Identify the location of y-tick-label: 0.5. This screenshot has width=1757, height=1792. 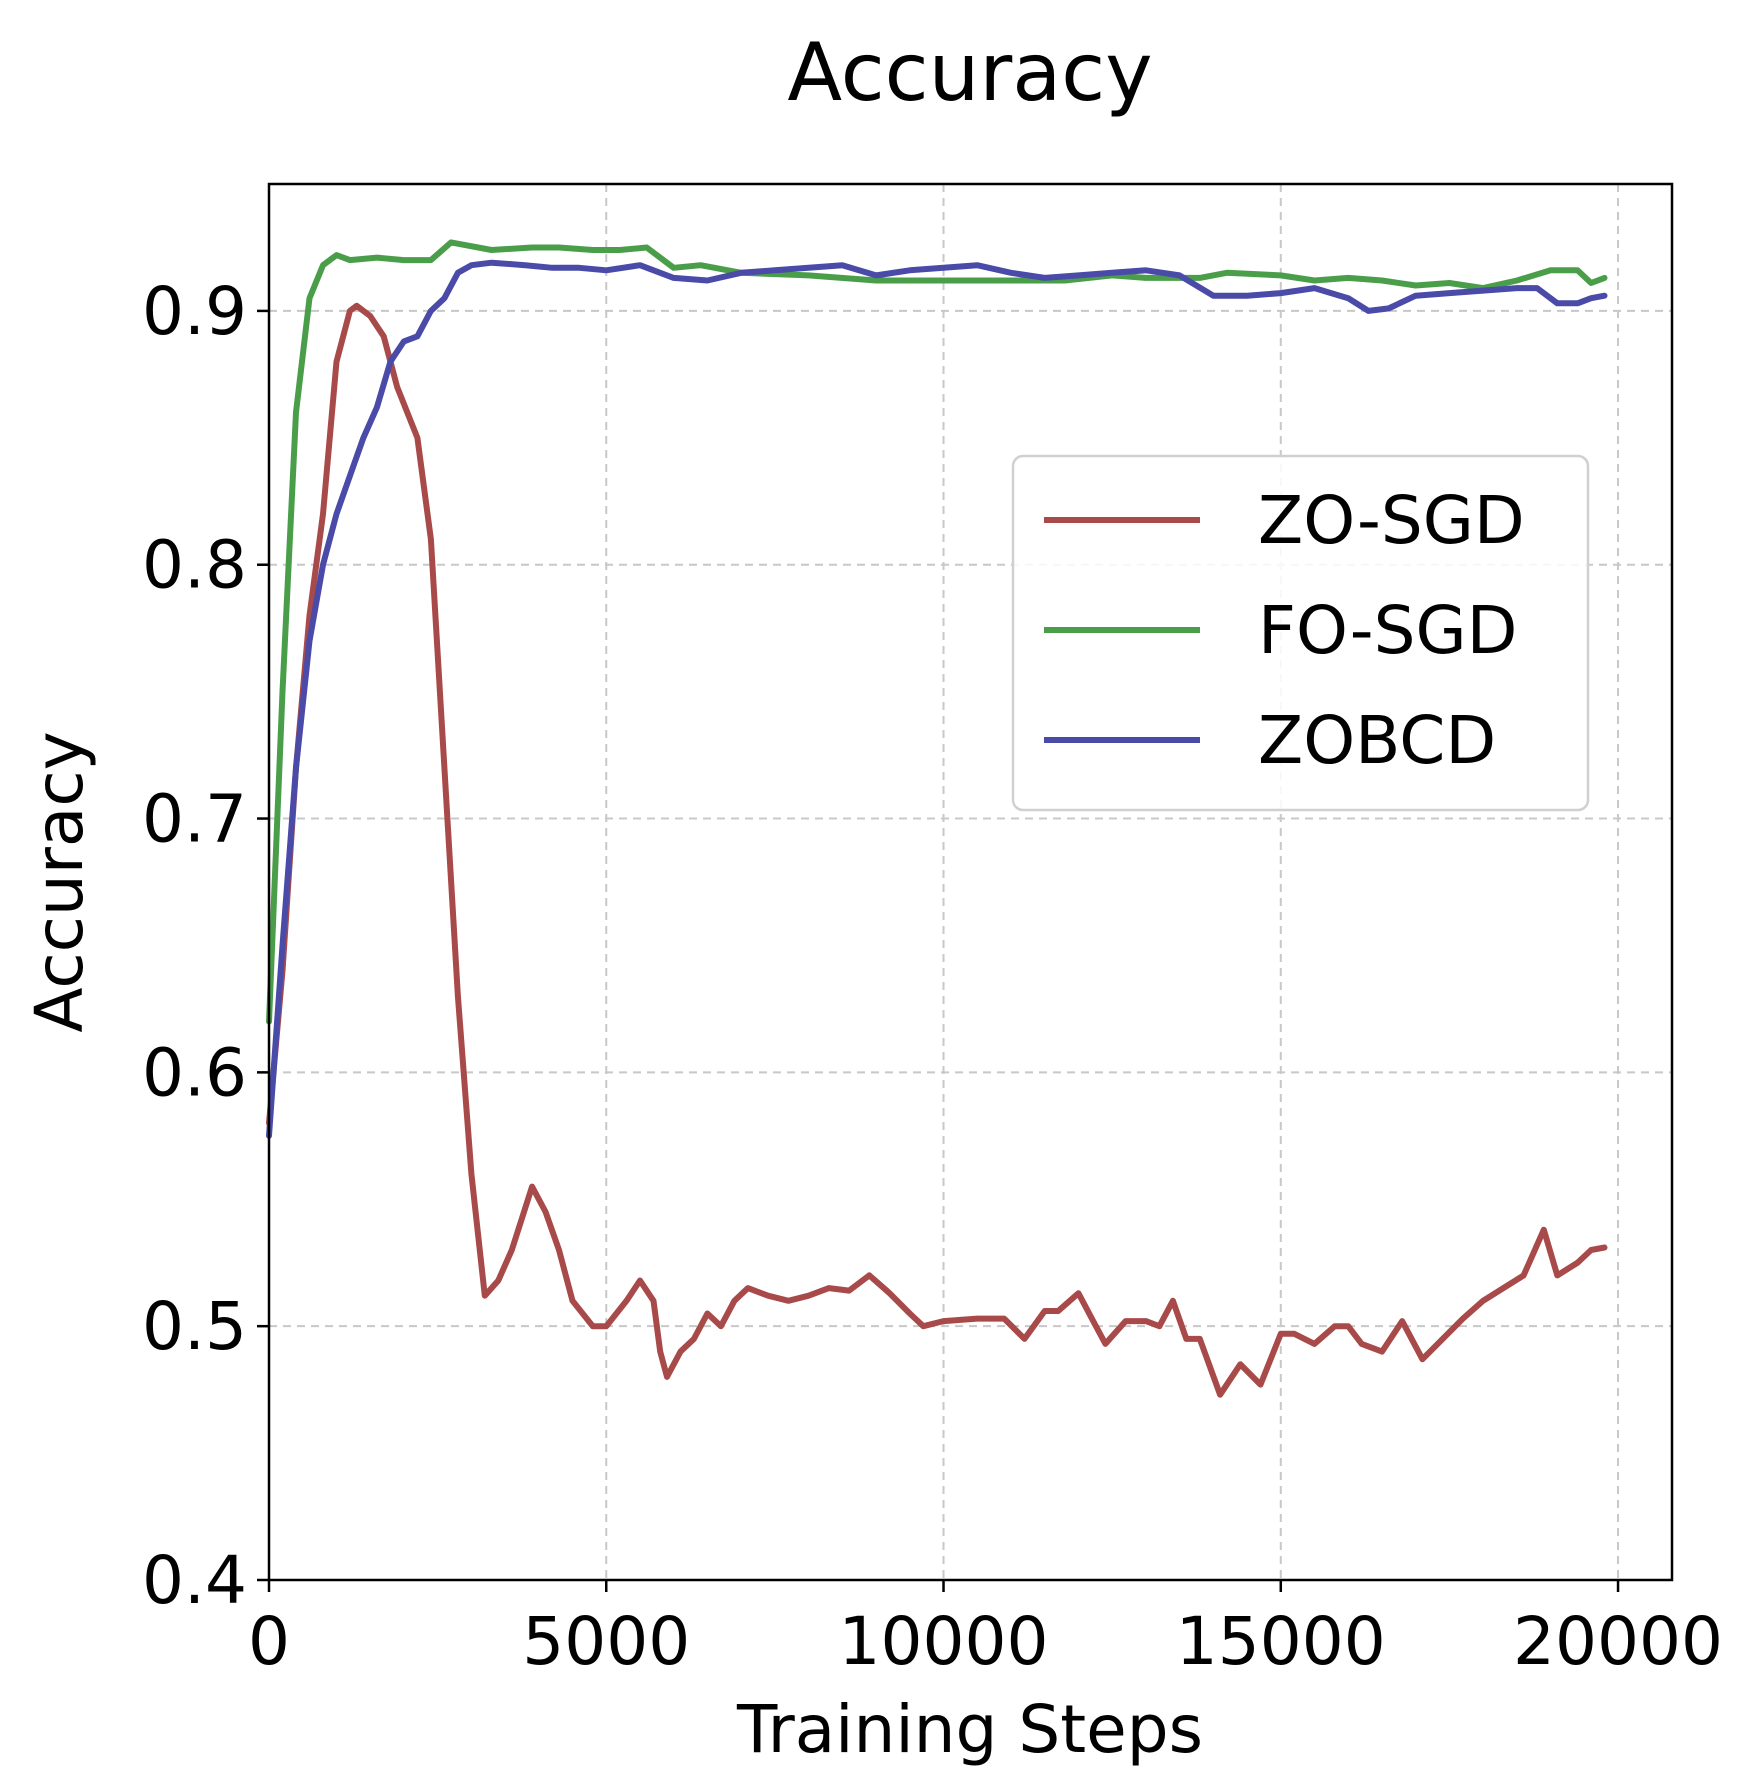
(194, 1326).